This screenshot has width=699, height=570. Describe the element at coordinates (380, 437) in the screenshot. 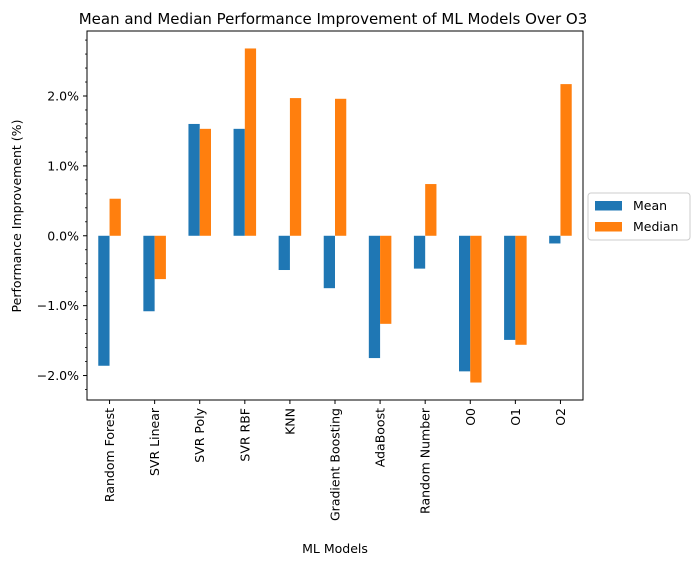

I see `x-tick-label: AdaBoost` at that location.